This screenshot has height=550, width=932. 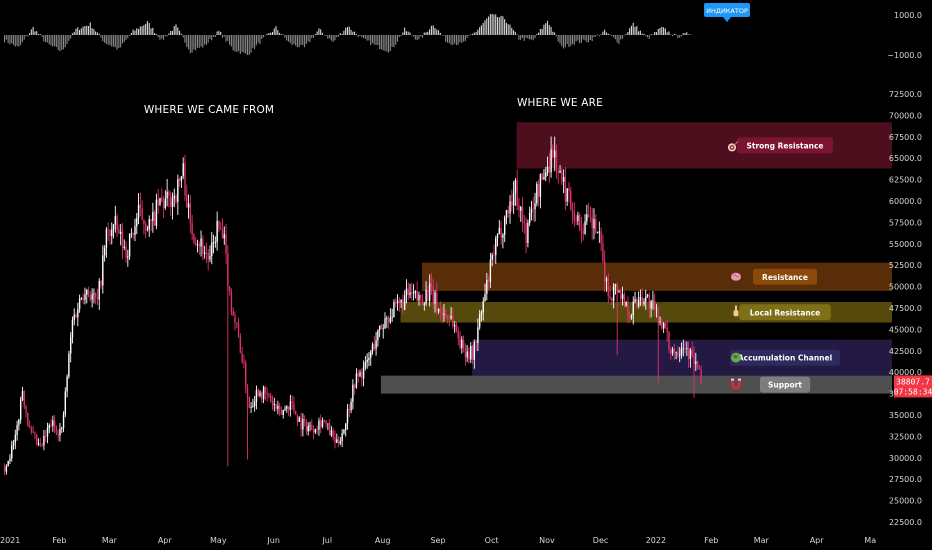 What do you see at coordinates (733, 146) in the screenshot?
I see `target-icon` at bounding box center [733, 146].